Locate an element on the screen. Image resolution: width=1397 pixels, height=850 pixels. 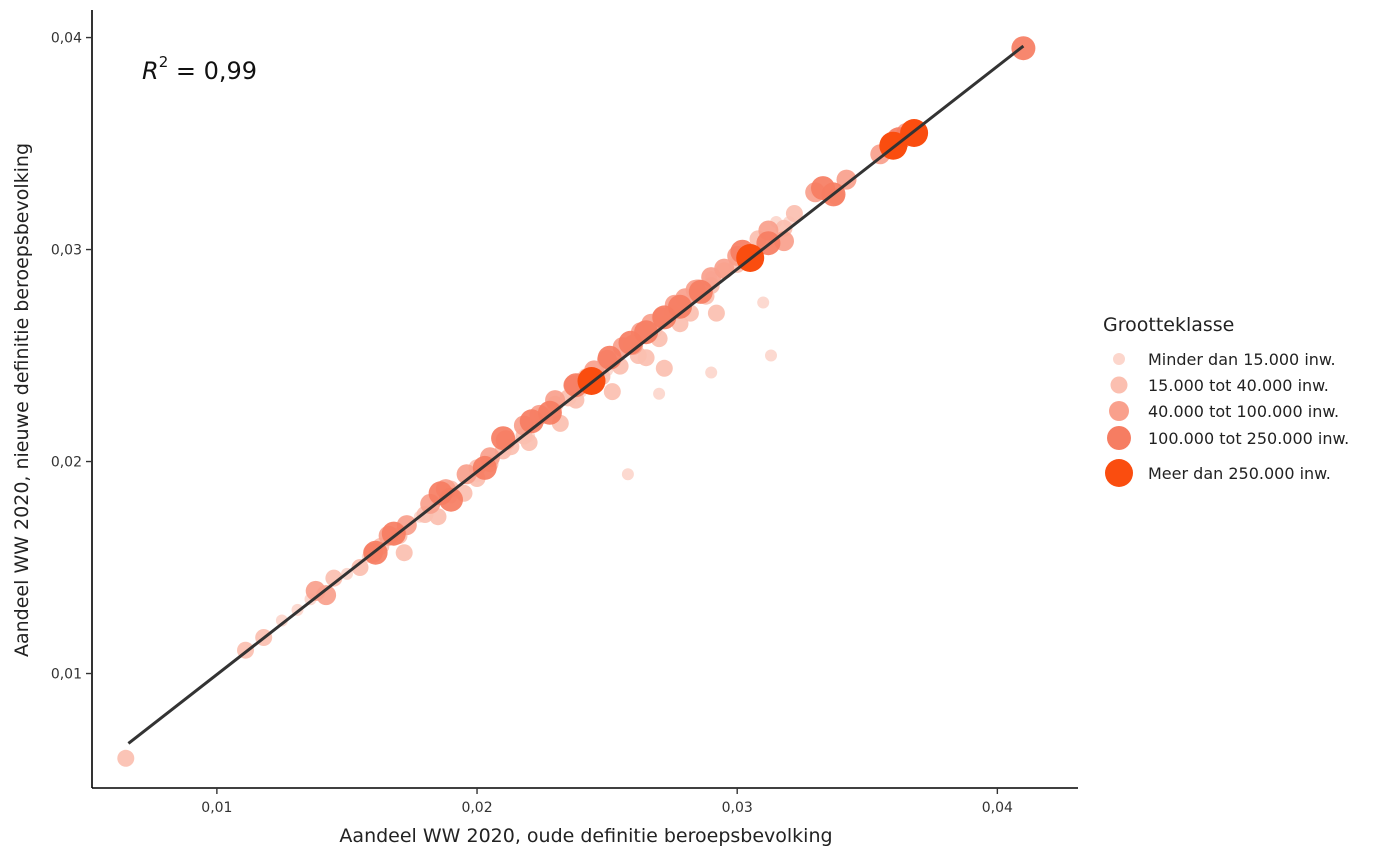
legend-label: 100.000 tot 250.000 inw. is located at coordinates (1248, 438).